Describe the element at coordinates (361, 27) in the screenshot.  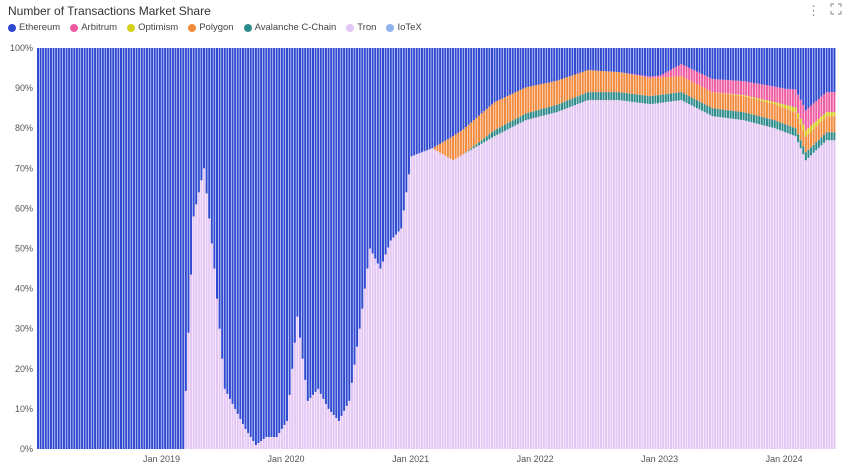
I see `legend-item-tron: Tron` at that location.